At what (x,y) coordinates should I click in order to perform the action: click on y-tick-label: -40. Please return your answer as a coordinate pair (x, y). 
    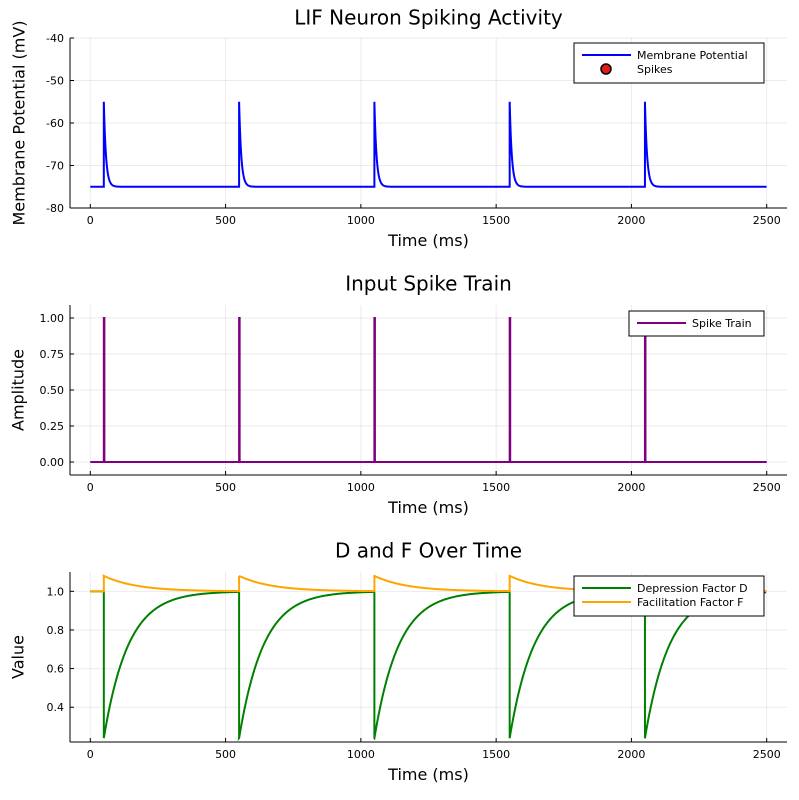
    Looking at the image, I should click on (55, 38).